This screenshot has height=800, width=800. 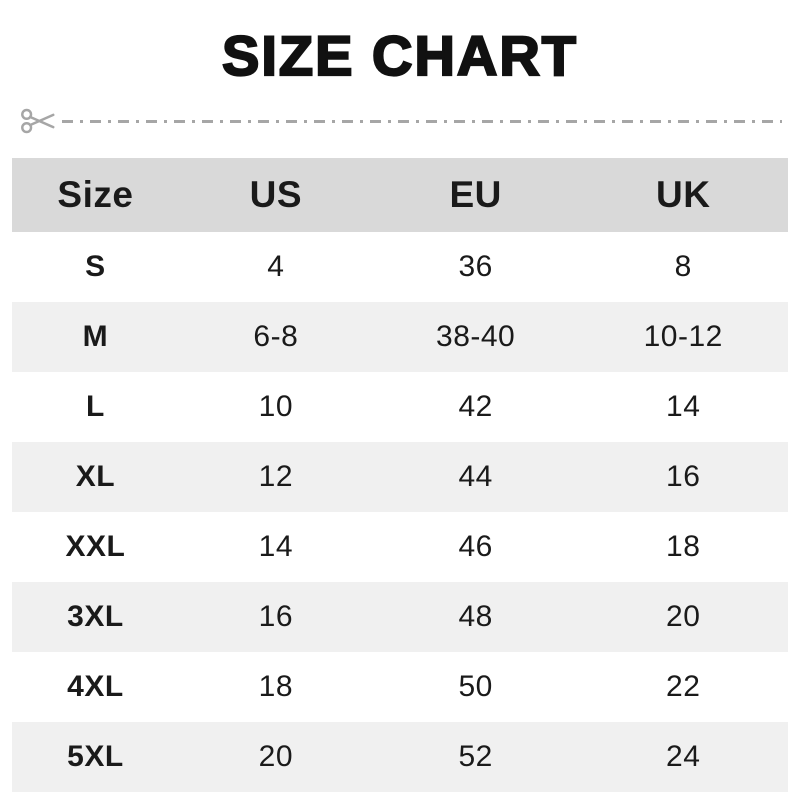 I want to click on cut-line, so click(x=401, y=121).